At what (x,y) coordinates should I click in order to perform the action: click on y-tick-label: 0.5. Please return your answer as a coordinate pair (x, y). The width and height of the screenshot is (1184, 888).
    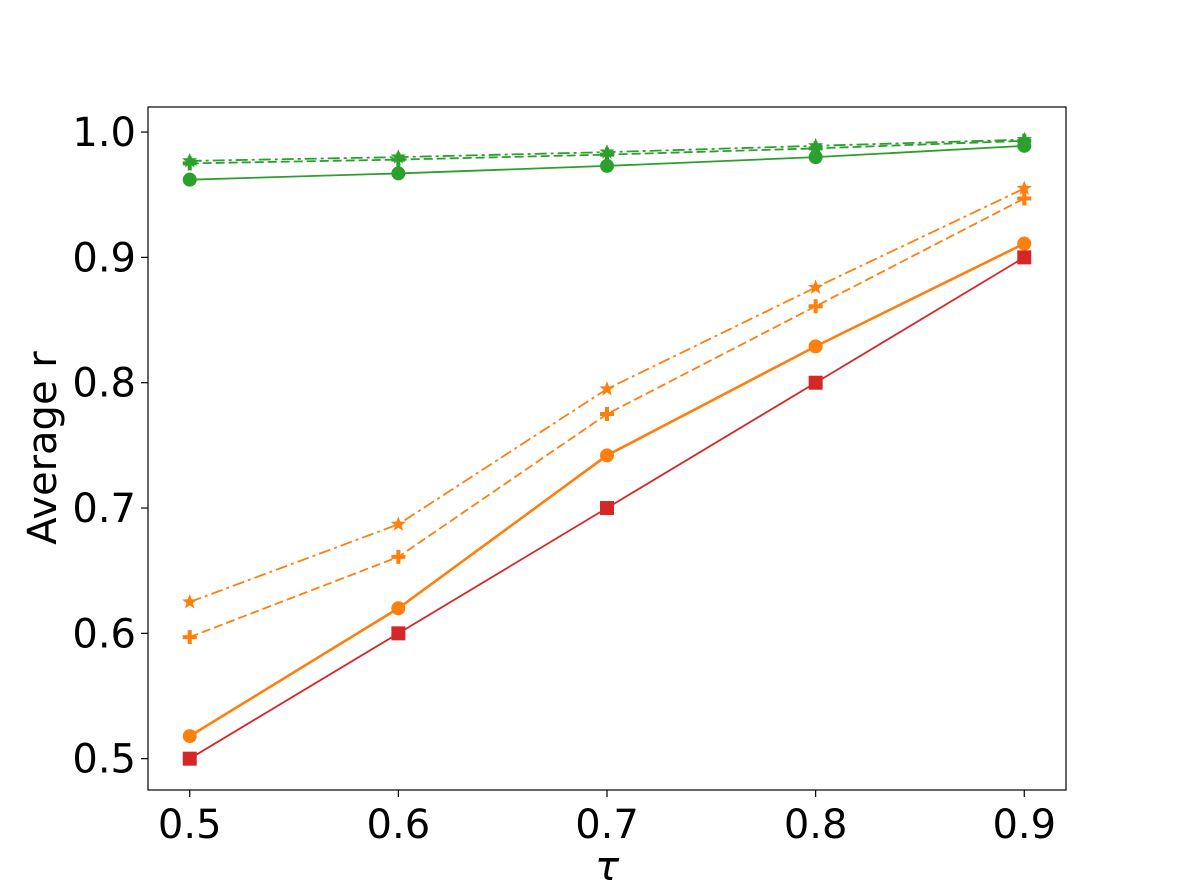
    Looking at the image, I should click on (104, 760).